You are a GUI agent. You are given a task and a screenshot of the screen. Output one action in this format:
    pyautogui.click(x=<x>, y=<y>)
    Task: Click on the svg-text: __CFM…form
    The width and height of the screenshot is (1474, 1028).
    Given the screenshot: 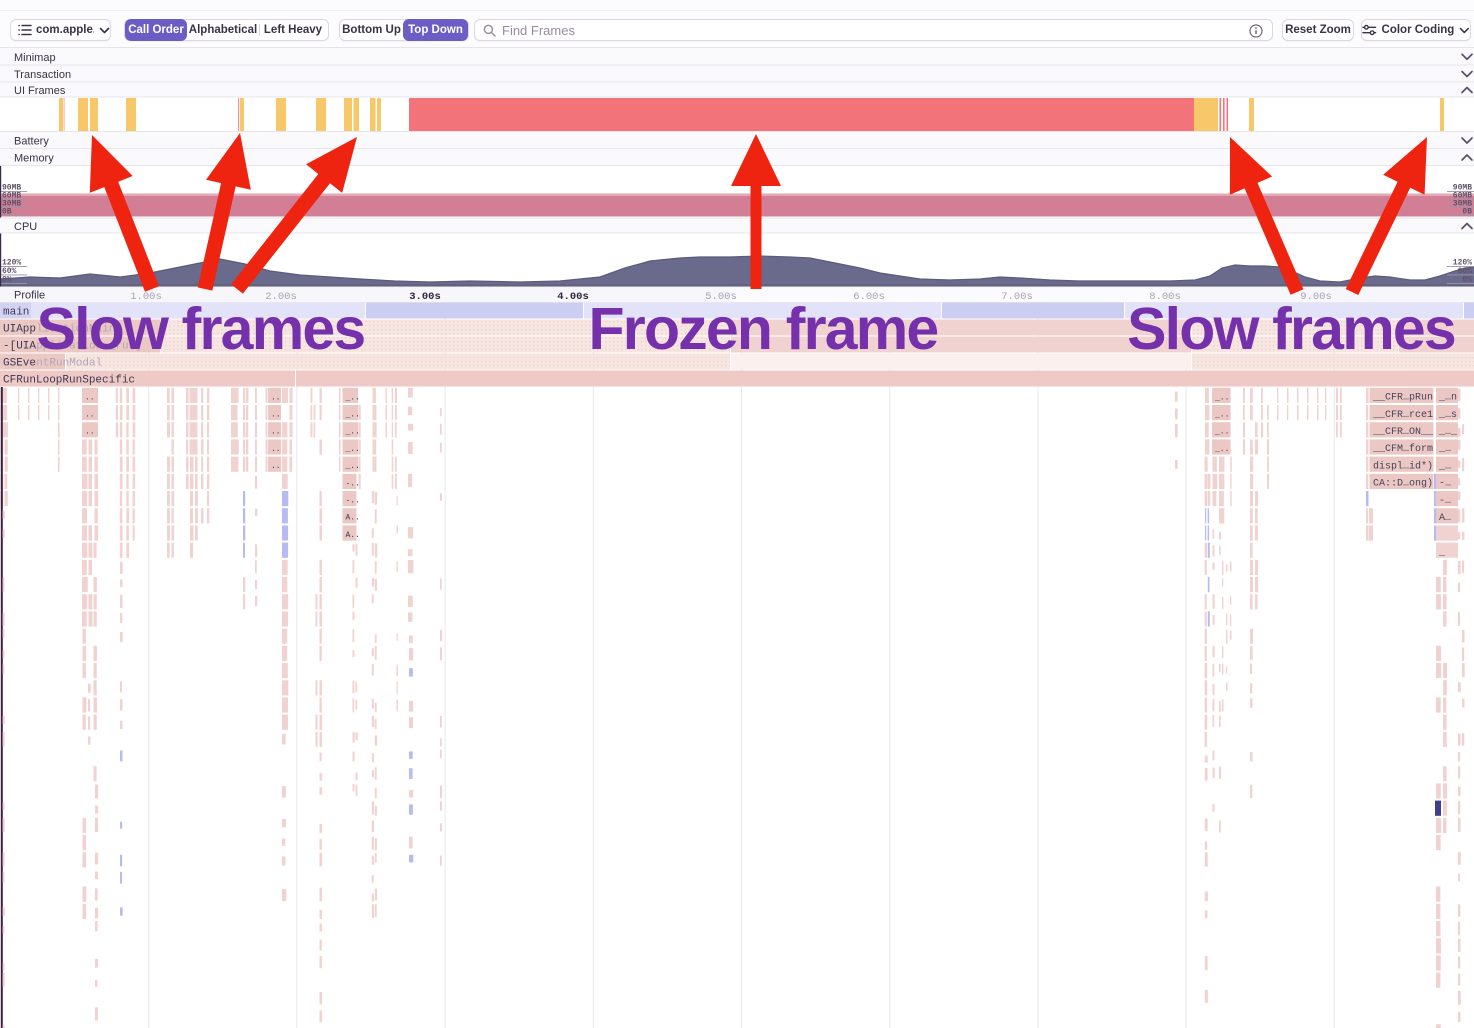 What is the action you would take?
    pyautogui.click(x=1402, y=449)
    